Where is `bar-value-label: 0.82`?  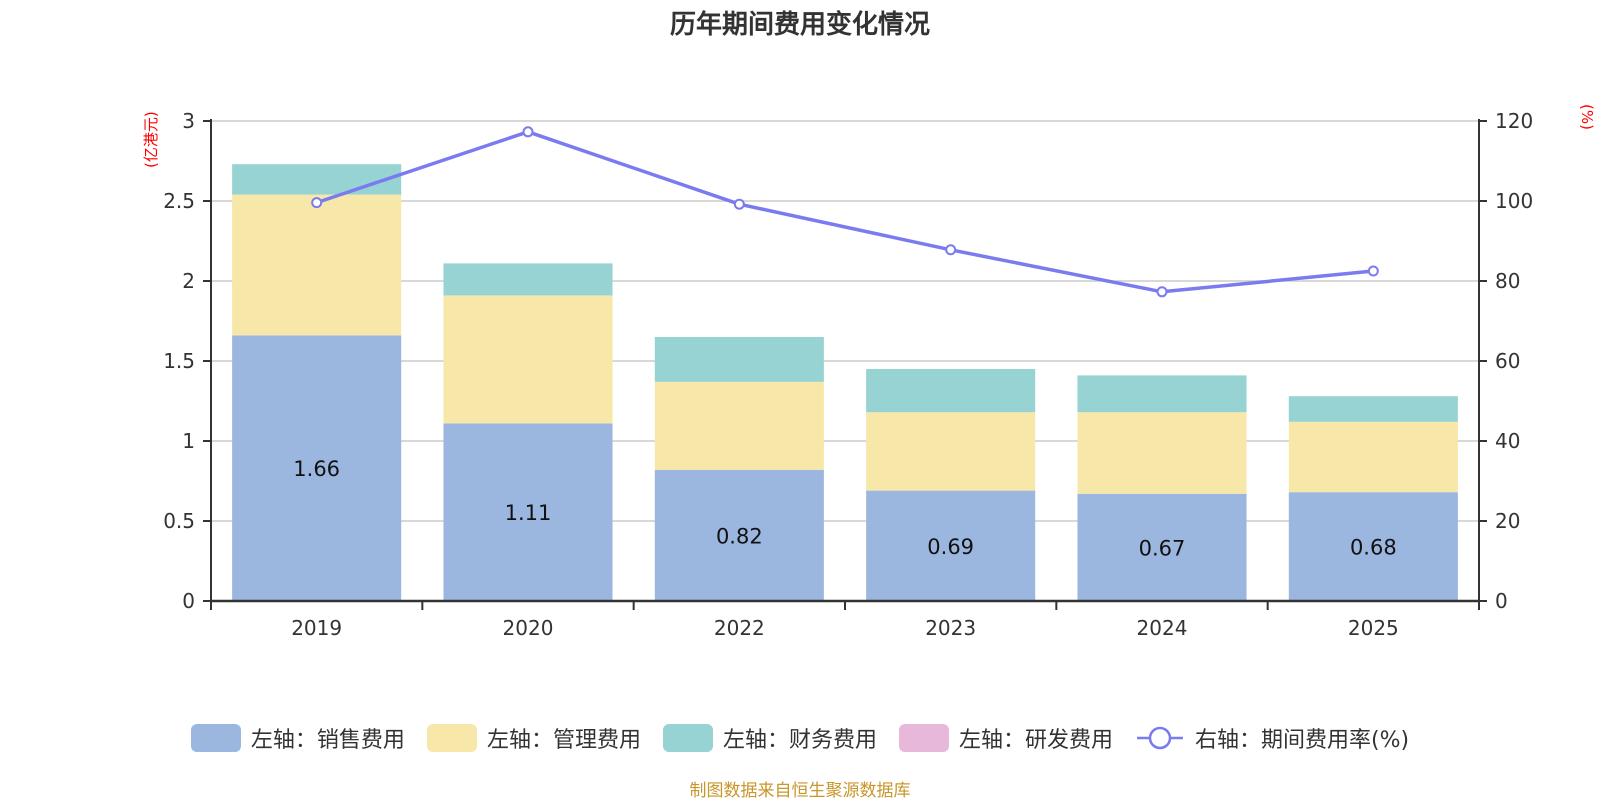
bar-value-label: 0.82 is located at coordinates (739, 536).